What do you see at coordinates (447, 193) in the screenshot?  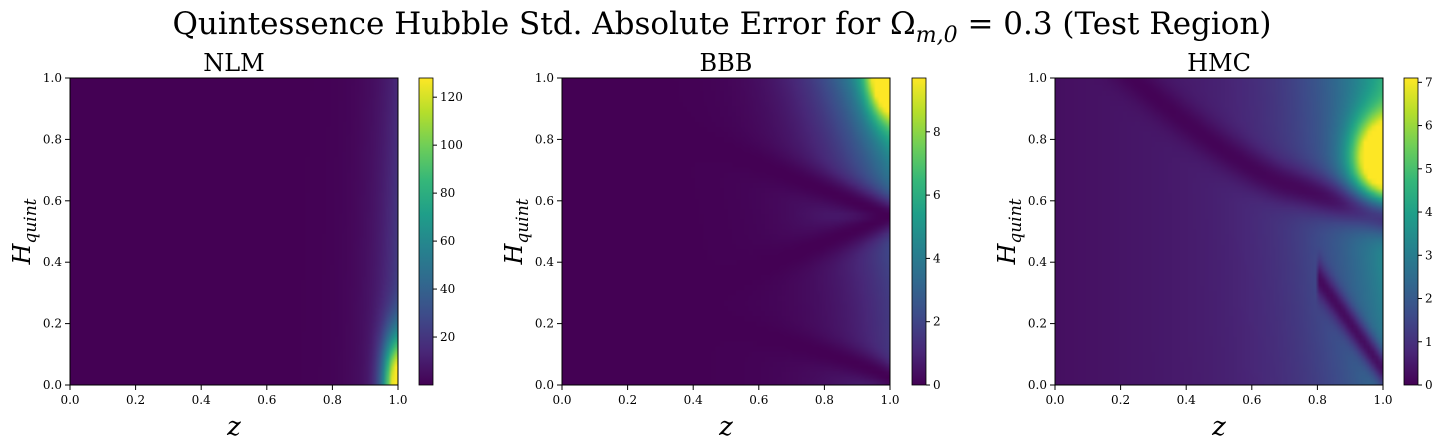 I see `colorbar-tick-label: 80` at bounding box center [447, 193].